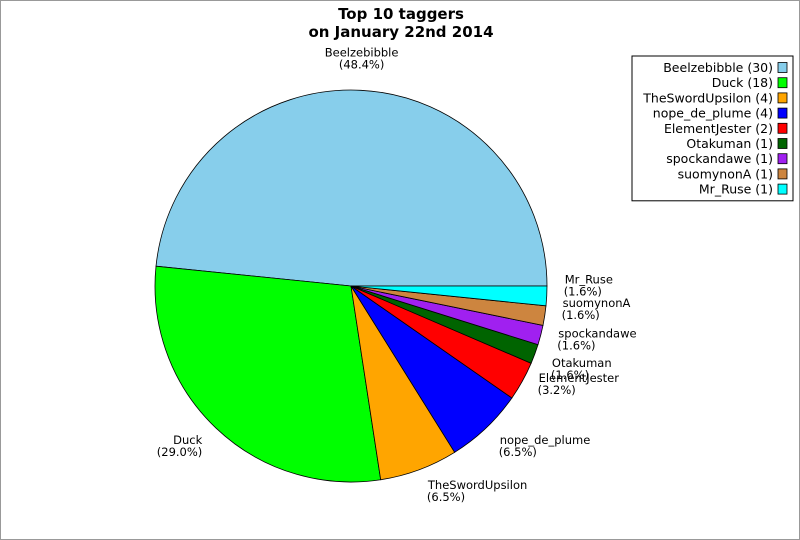  Describe the element at coordinates (557, 390) in the screenshot. I see `slice-label-percent: (3.2%)` at that location.